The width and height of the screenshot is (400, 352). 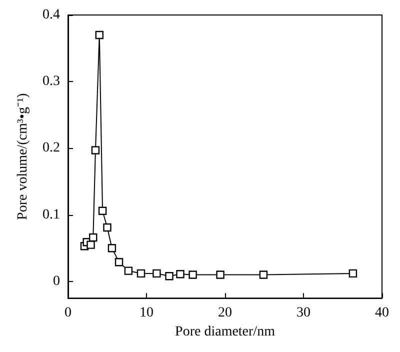 I want to click on x-axis-title: Pore diameter/nm, so click(x=225, y=332).